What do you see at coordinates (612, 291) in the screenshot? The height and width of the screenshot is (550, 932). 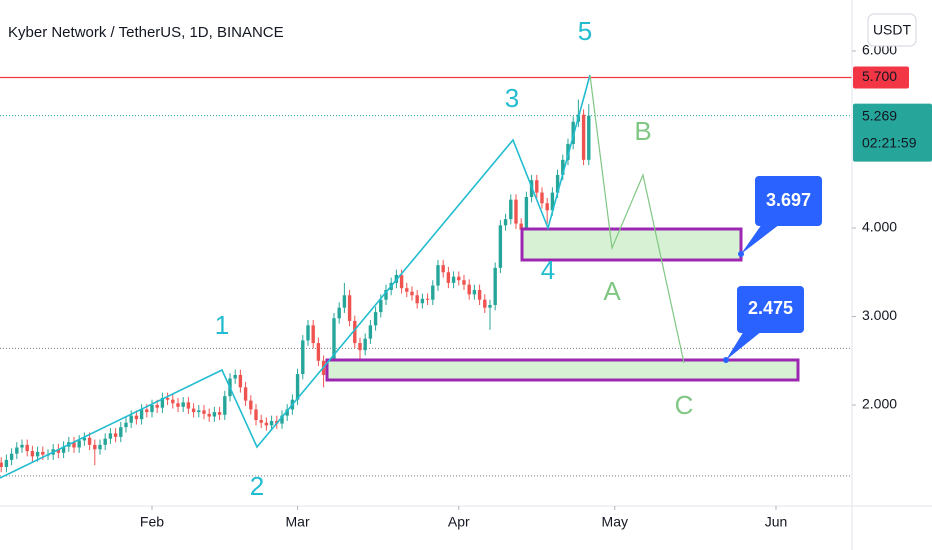 I see `wave-label: A` at bounding box center [612, 291].